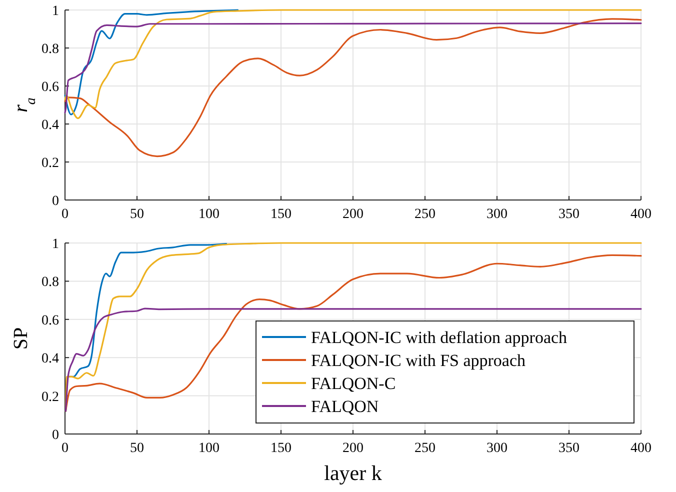 The width and height of the screenshot is (676, 492). I want to click on legend-label: FALQON-C, so click(353, 383).